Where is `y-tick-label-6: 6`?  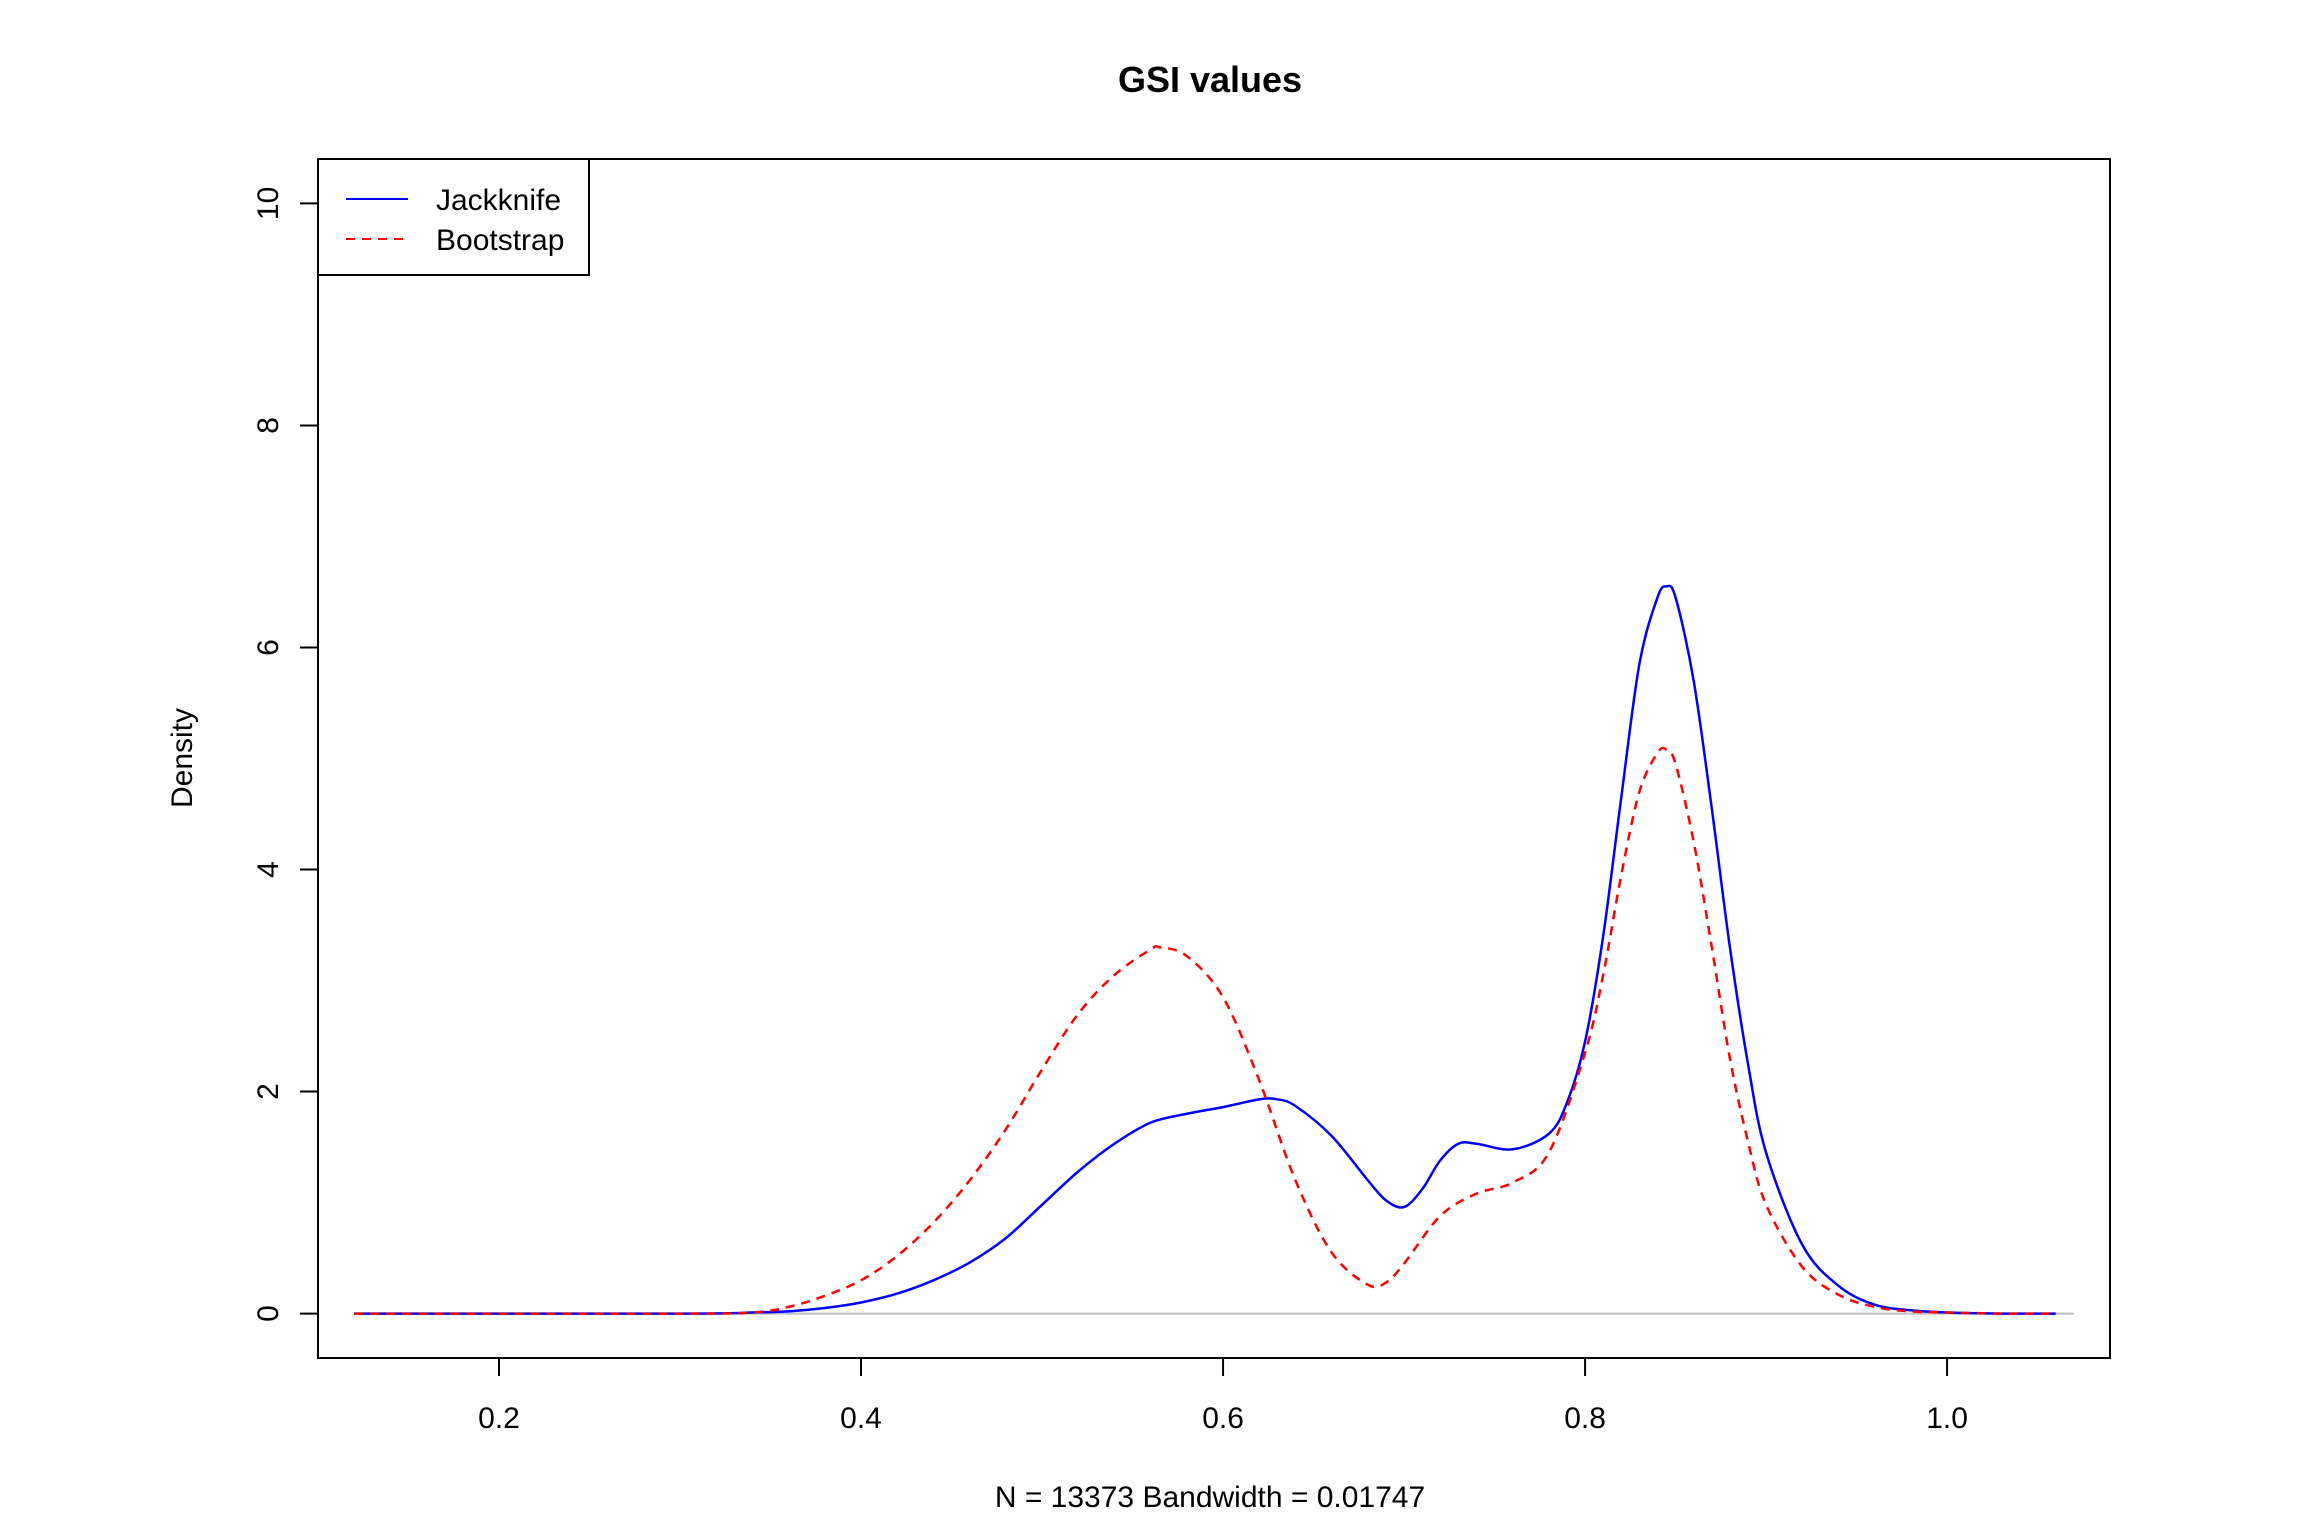 y-tick-label-6: 6 is located at coordinates (268, 647).